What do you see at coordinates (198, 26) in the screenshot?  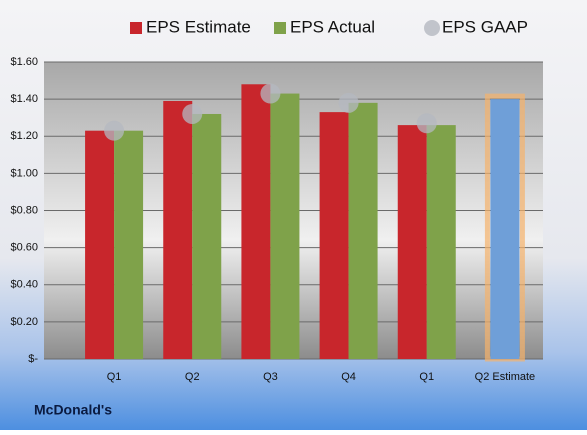 I see `legend-label: EPS Estimate` at bounding box center [198, 26].